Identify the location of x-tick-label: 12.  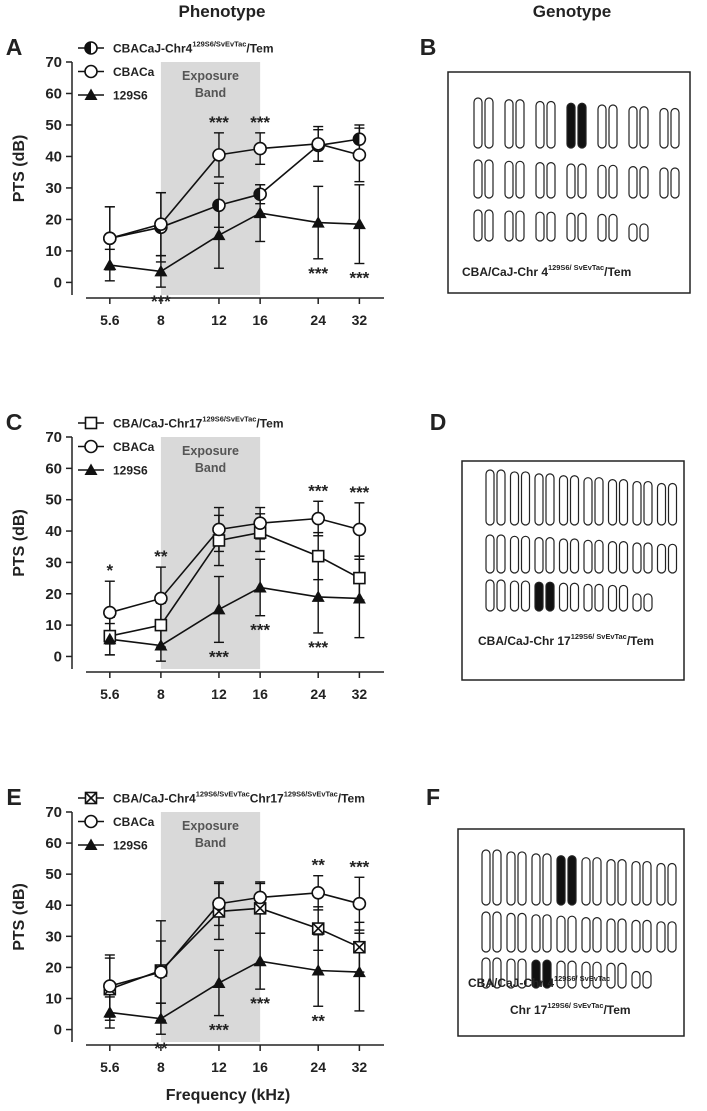
(219, 1067).